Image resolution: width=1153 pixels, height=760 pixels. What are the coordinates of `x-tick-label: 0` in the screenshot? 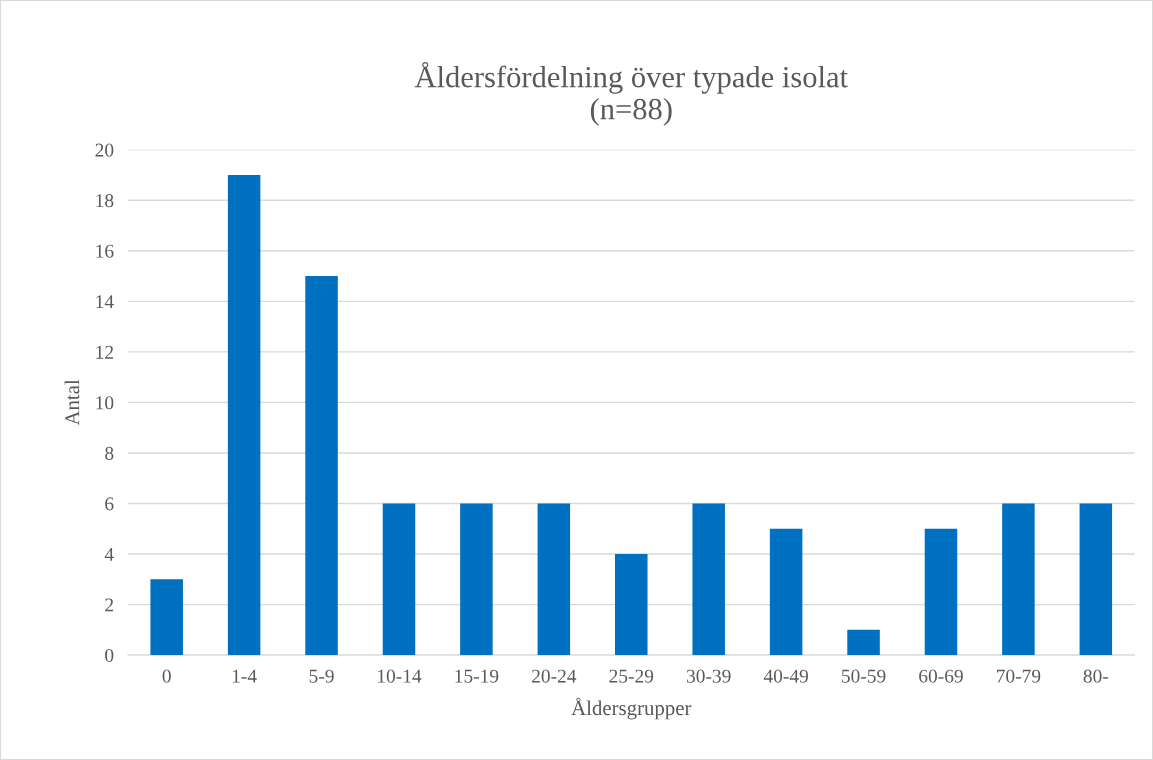 It's located at (166, 676).